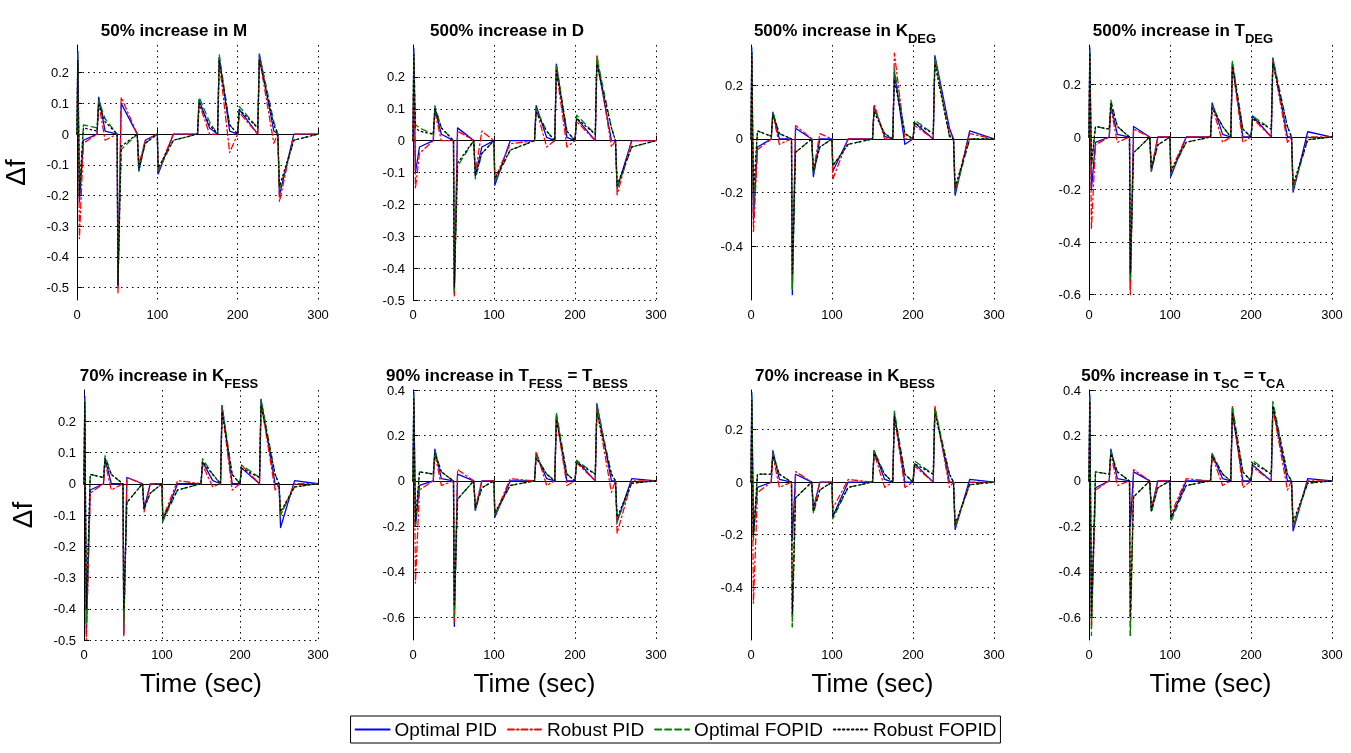  I want to click on legend-label: Optimal PID, so click(445, 729).